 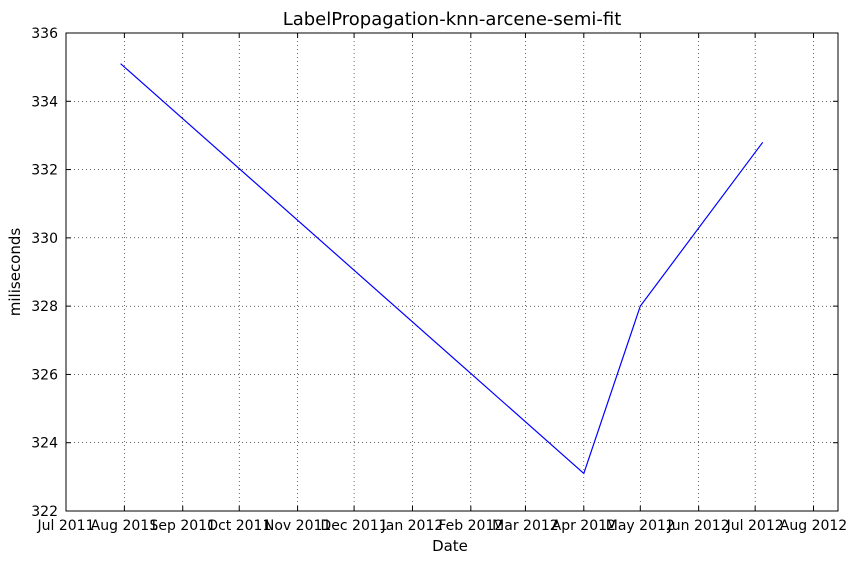 What do you see at coordinates (584, 526) in the screenshot?
I see `x-tick-label: Apr 2012` at bounding box center [584, 526].